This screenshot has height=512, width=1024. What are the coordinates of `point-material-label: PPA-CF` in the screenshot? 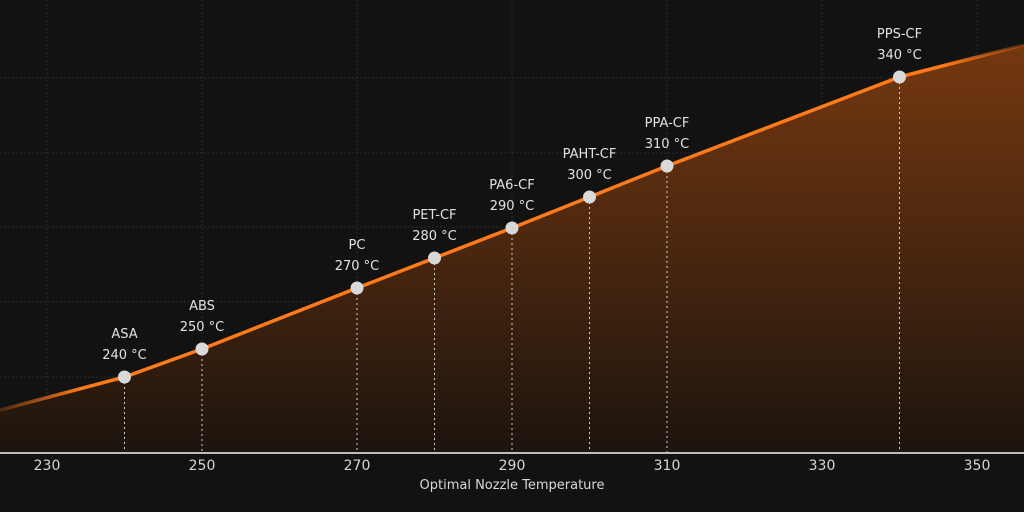 It's located at (667, 123).